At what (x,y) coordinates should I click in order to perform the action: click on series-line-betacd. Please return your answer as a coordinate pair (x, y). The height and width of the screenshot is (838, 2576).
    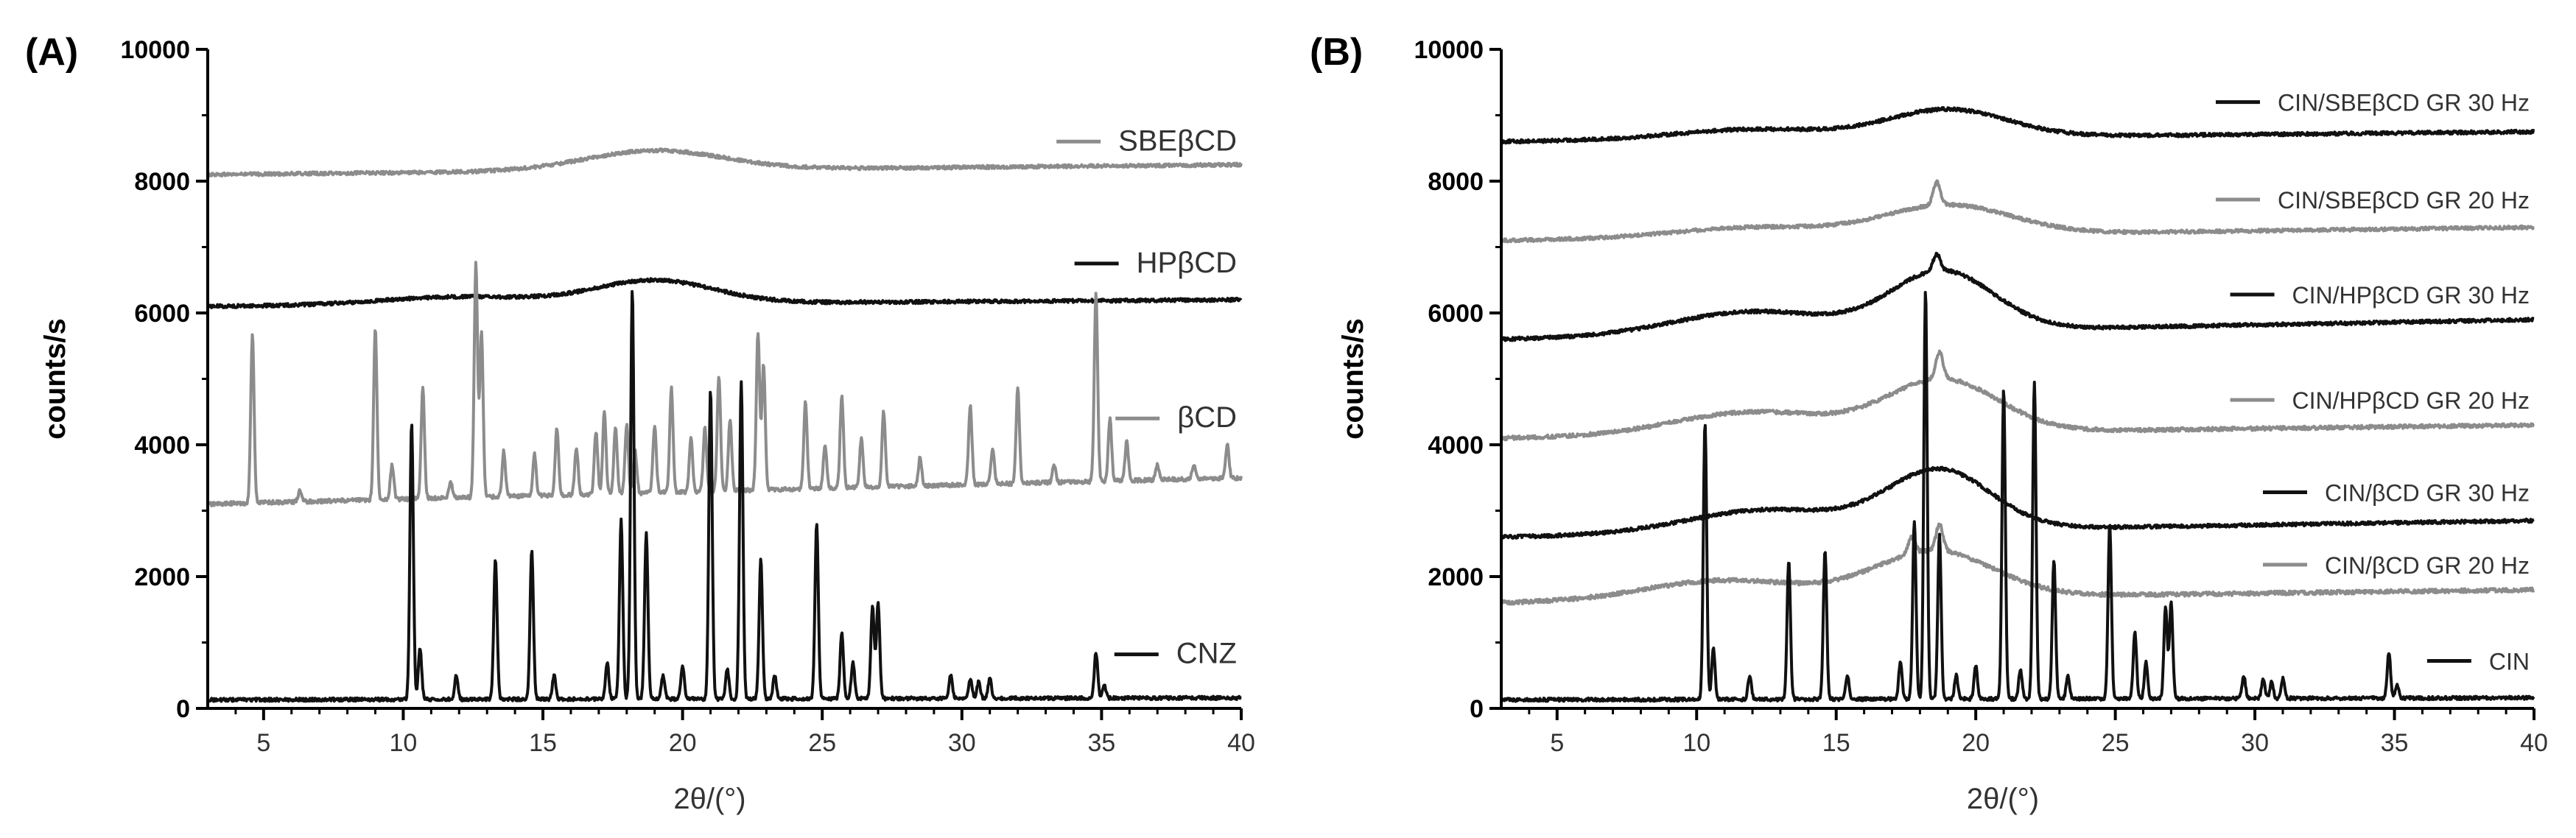
    Looking at the image, I should click on (724, 384).